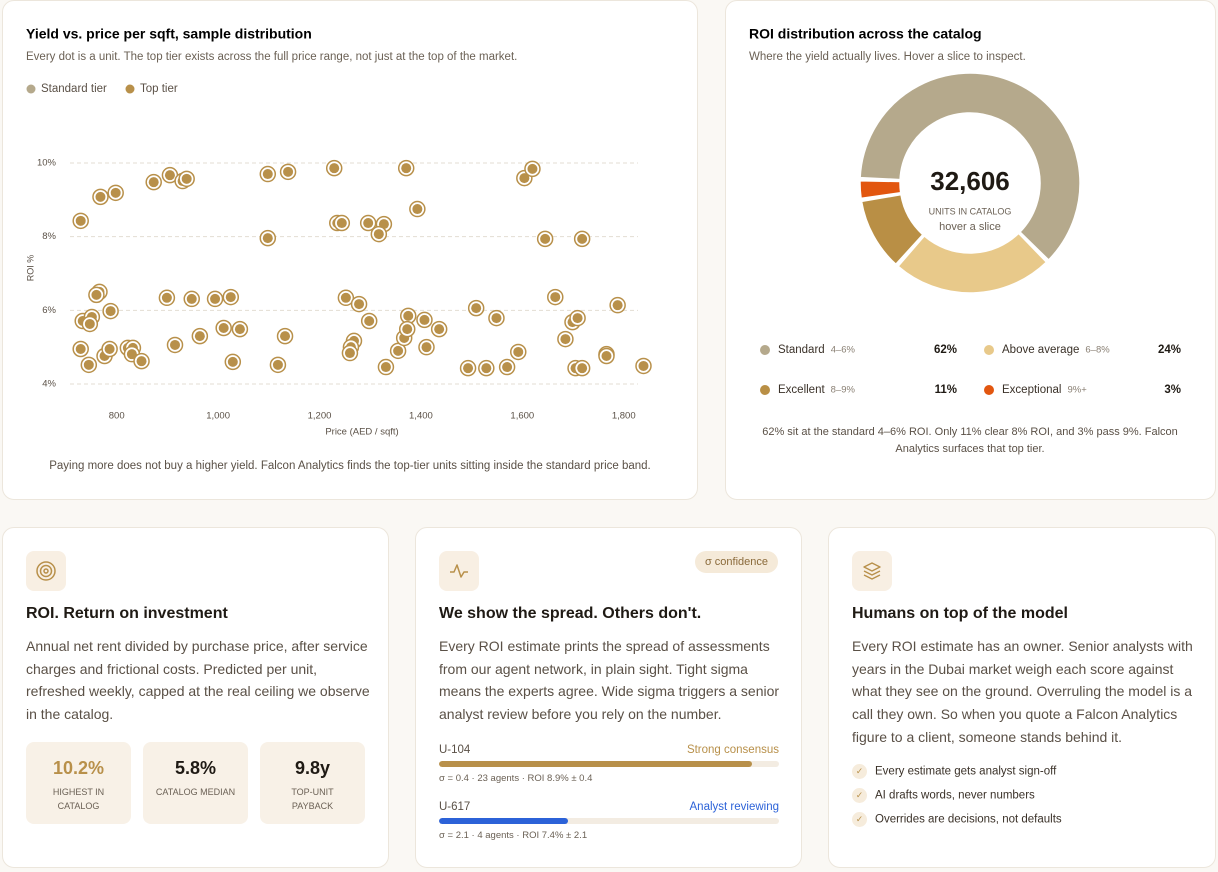  I want to click on check-text: Overrides are decisions, not defaults, so click(968, 819).